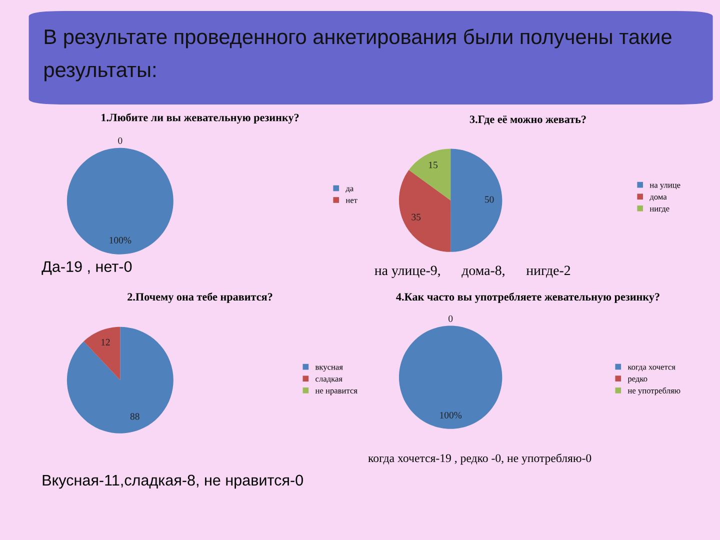 The height and width of the screenshot is (540, 720). I want to click on chart-title: 1.Любите ли вы жевательную резинку?, so click(200, 118).